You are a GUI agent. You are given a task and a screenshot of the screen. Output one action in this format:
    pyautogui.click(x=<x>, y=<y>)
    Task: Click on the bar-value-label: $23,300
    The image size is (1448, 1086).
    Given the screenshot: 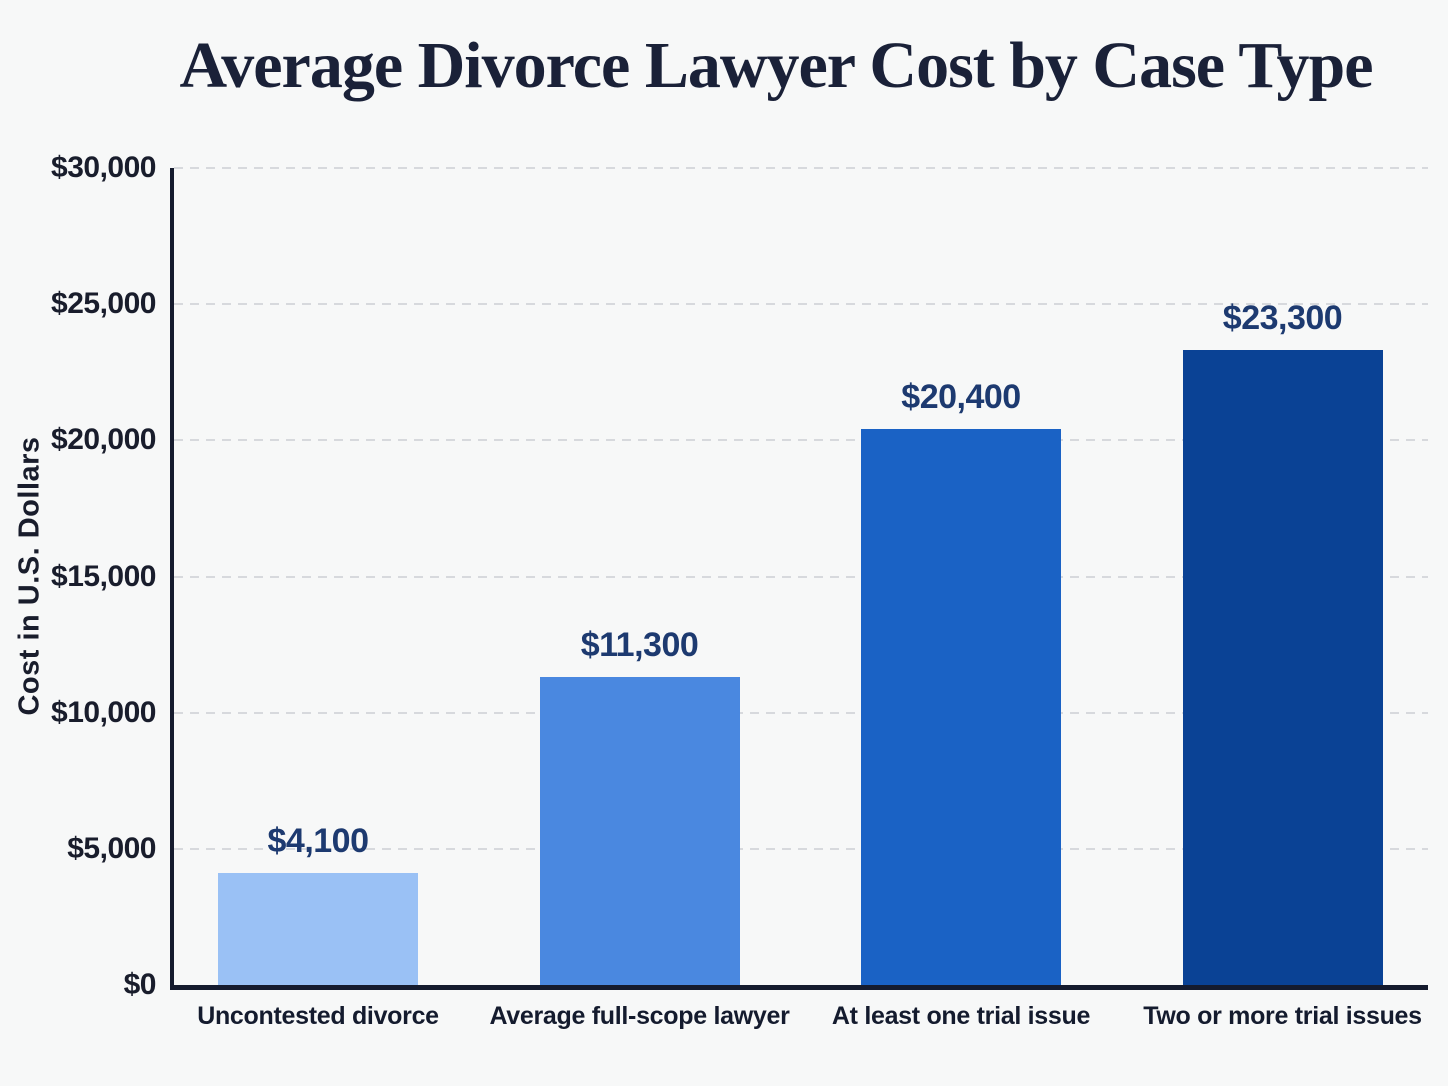 What is the action you would take?
    pyautogui.click(x=1282, y=318)
    